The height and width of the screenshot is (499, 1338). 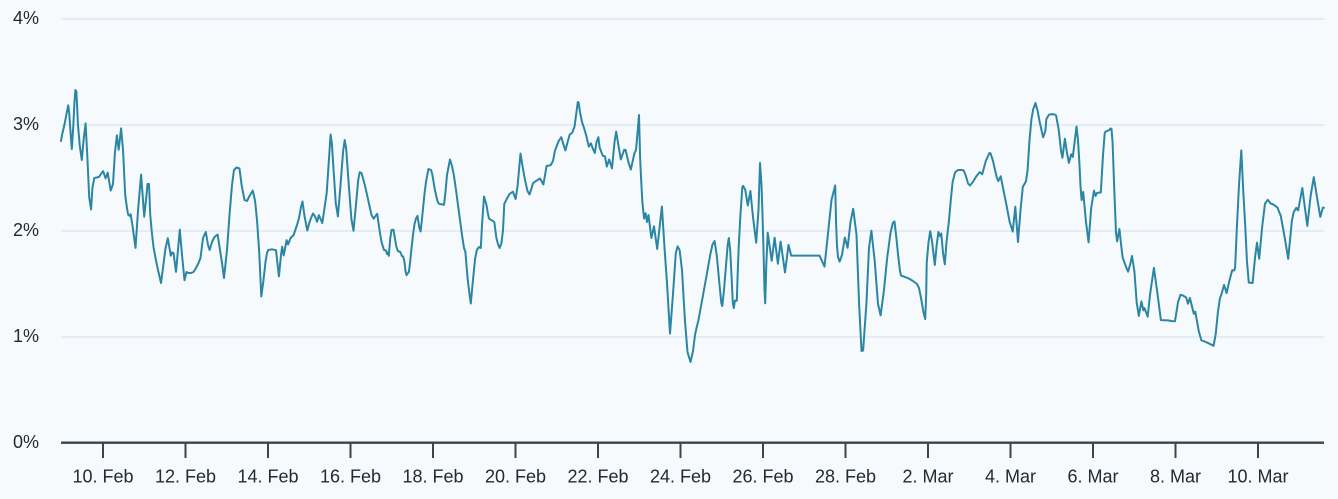 What do you see at coordinates (1092, 477) in the screenshot?
I see `svg-text: 6. Mar` at bounding box center [1092, 477].